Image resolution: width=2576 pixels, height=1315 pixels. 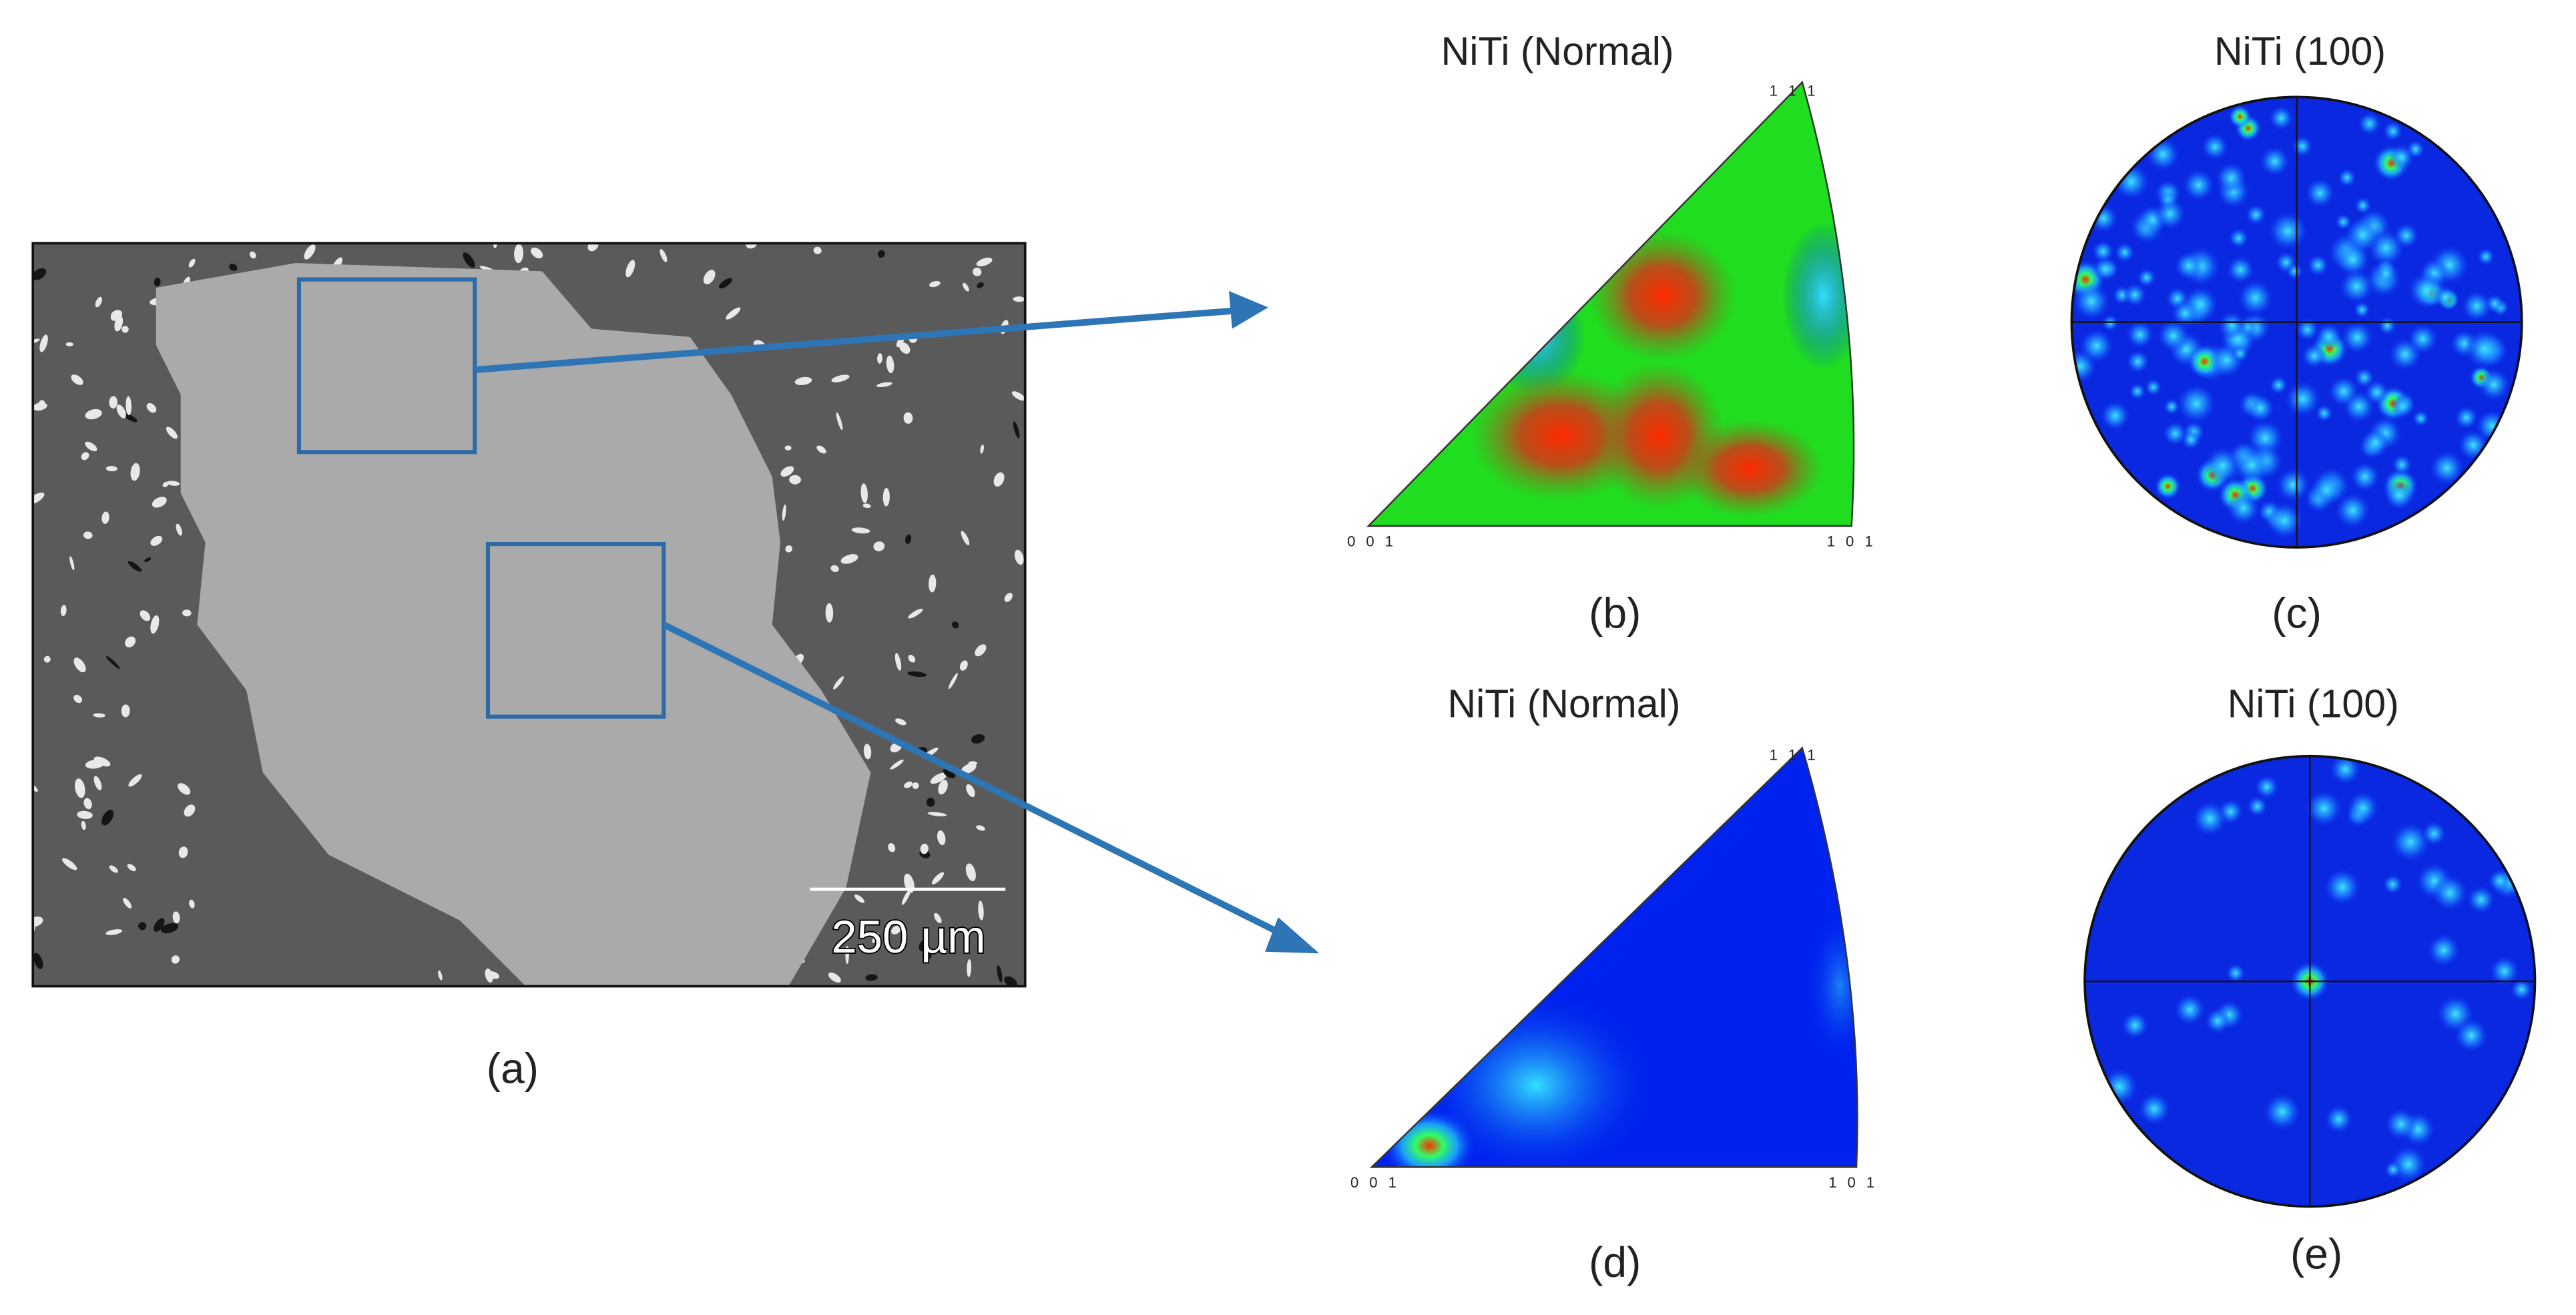 I want to click on panel-title: NiTi (100), so click(x=2313, y=704).